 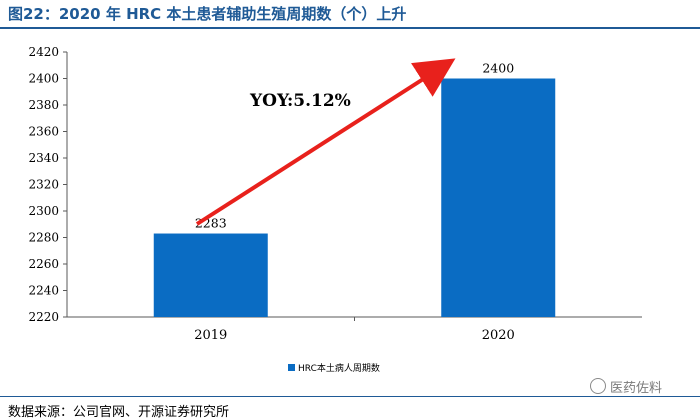 I want to click on x-tick-label-2020: 2020, so click(x=498, y=335).